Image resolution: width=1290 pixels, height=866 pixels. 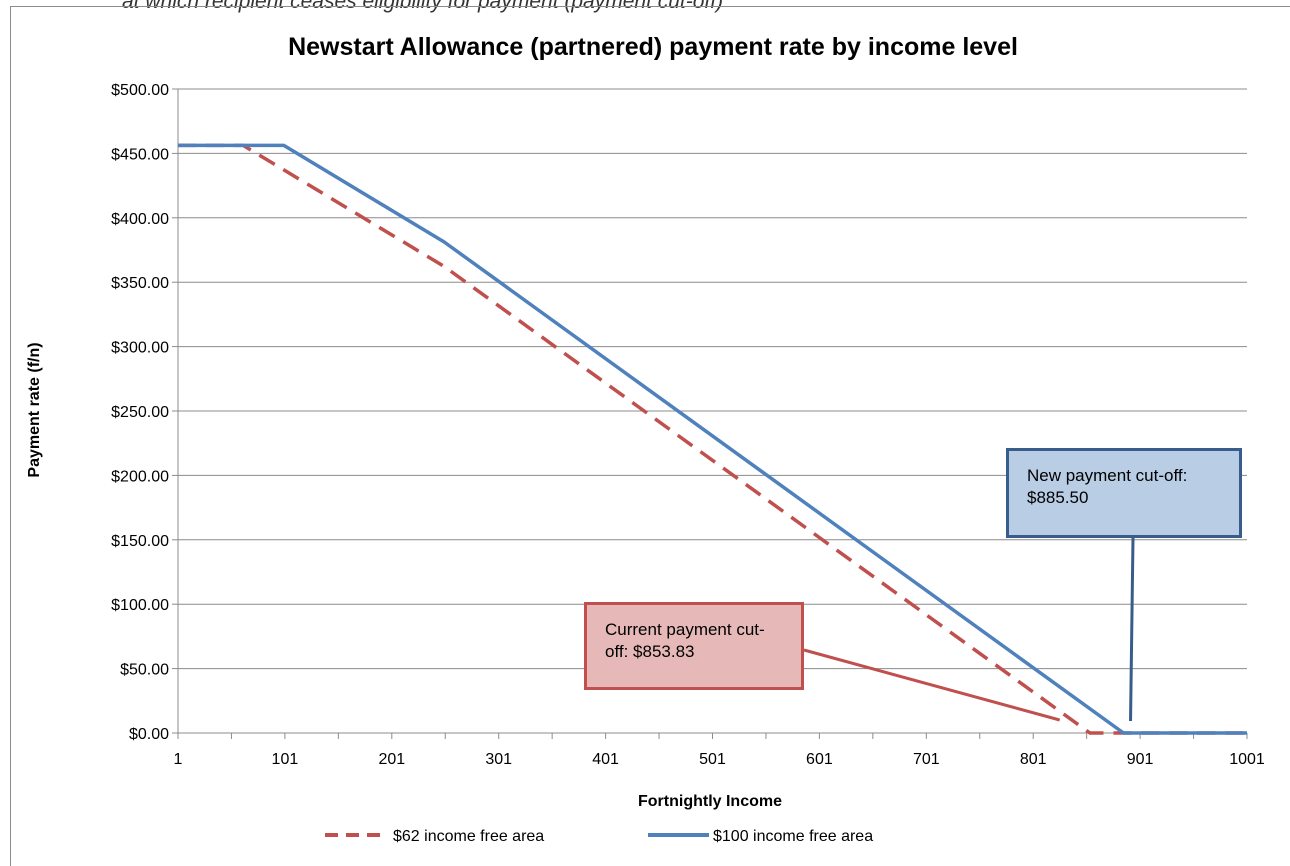 I want to click on x-tick-label: 401, so click(x=605, y=759).